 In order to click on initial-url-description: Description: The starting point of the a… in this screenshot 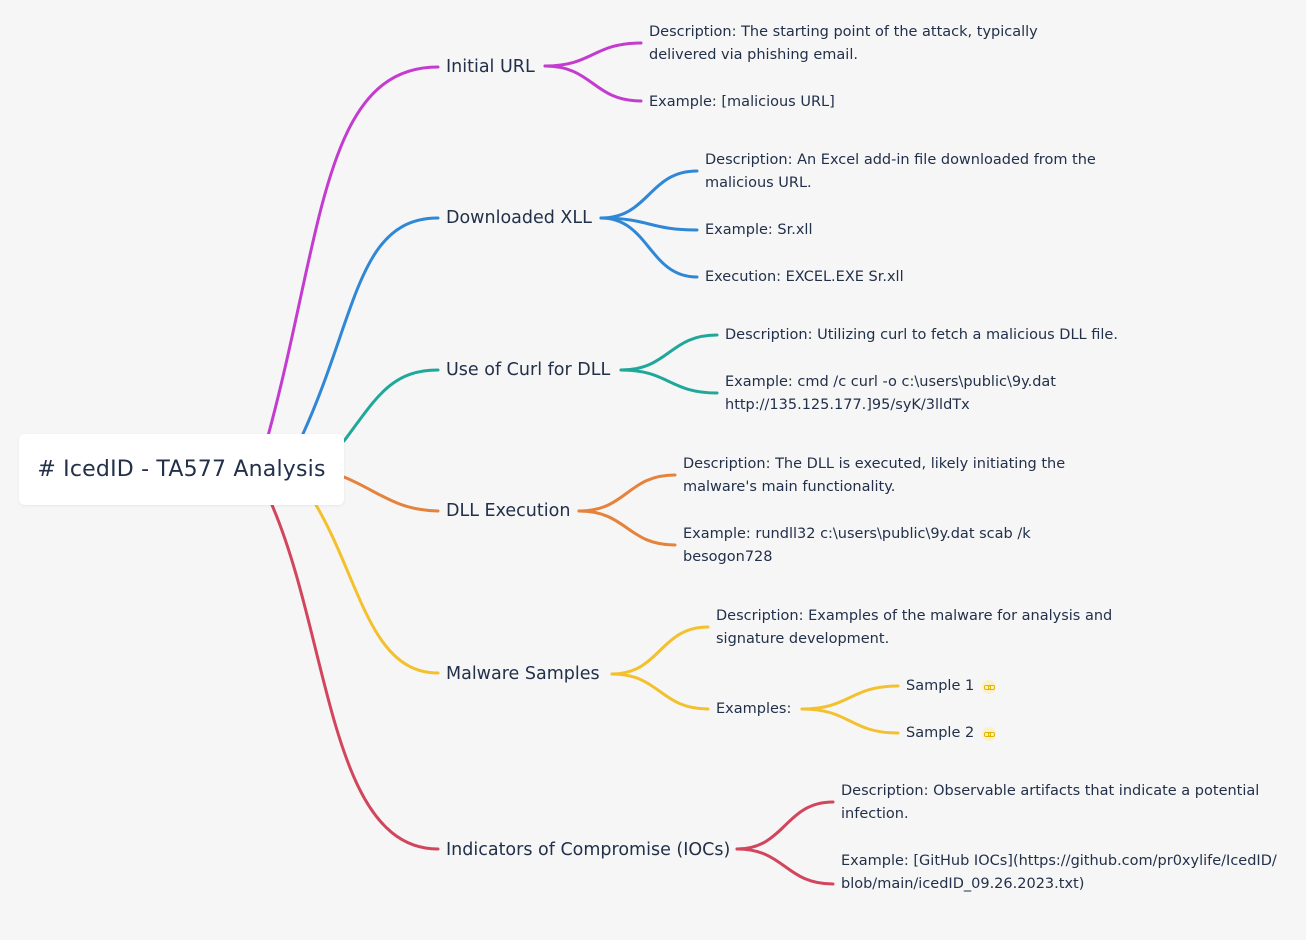, I will do `click(843, 43)`.